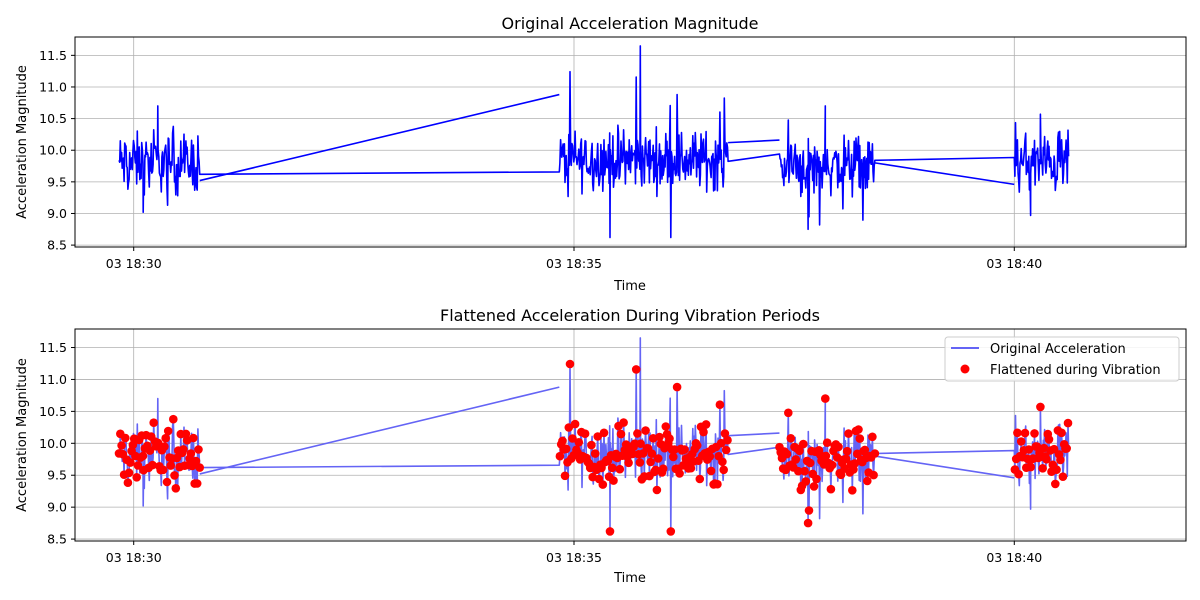 The width and height of the screenshot is (1200, 600). I want to click on x-axis-label: Time, so click(629, 578).